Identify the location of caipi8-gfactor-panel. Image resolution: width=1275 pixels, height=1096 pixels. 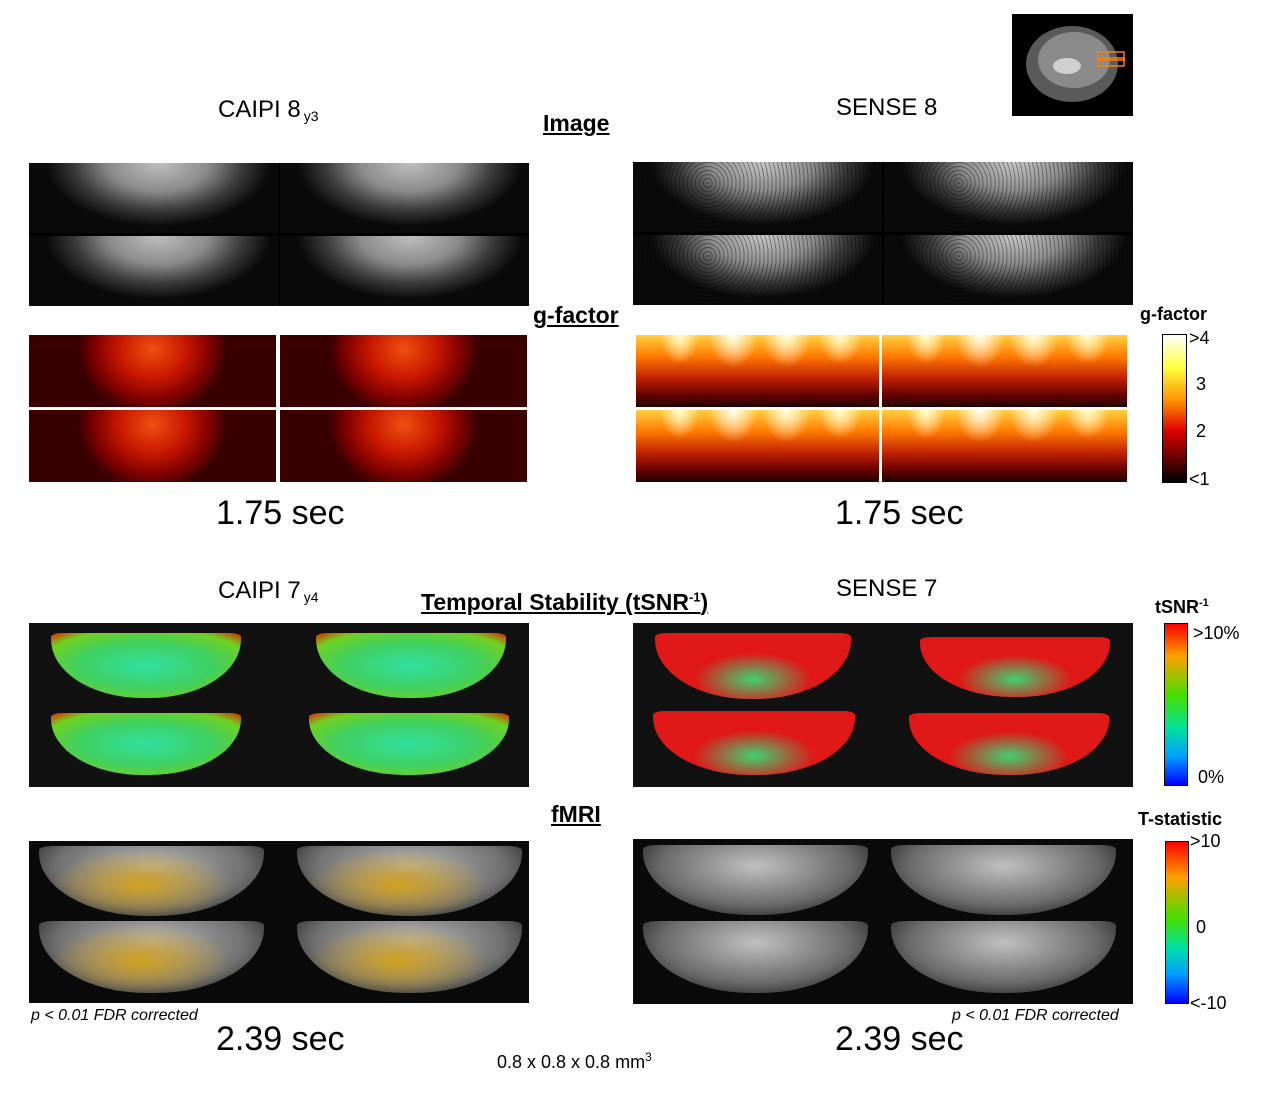
(278, 408).